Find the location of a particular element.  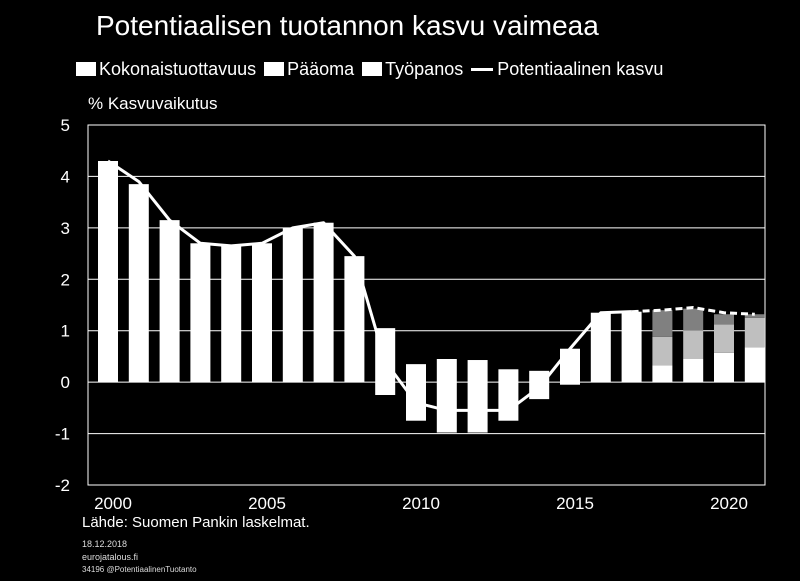

footer-code: 34196 @PotentiaalinenTuotanto is located at coordinates (139, 569).